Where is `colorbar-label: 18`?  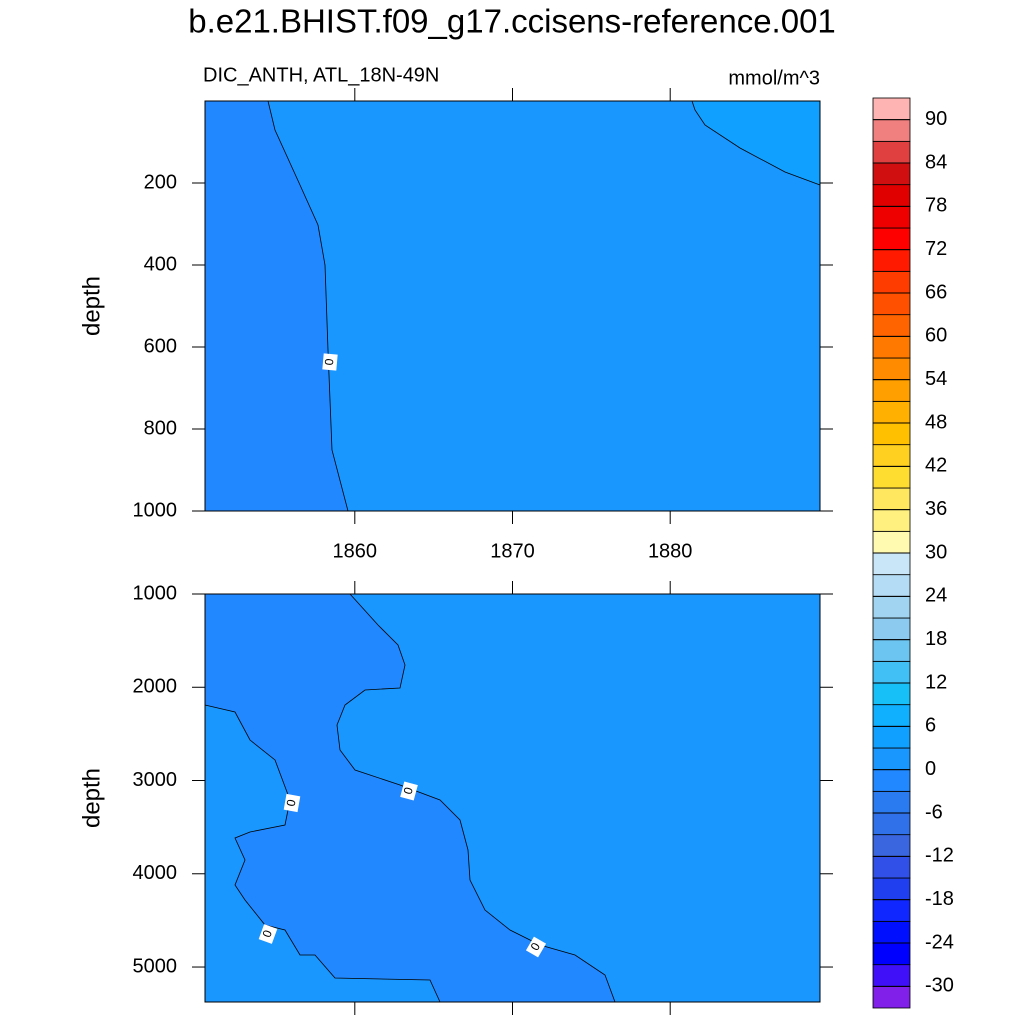
colorbar-label: 18 is located at coordinates (936, 639).